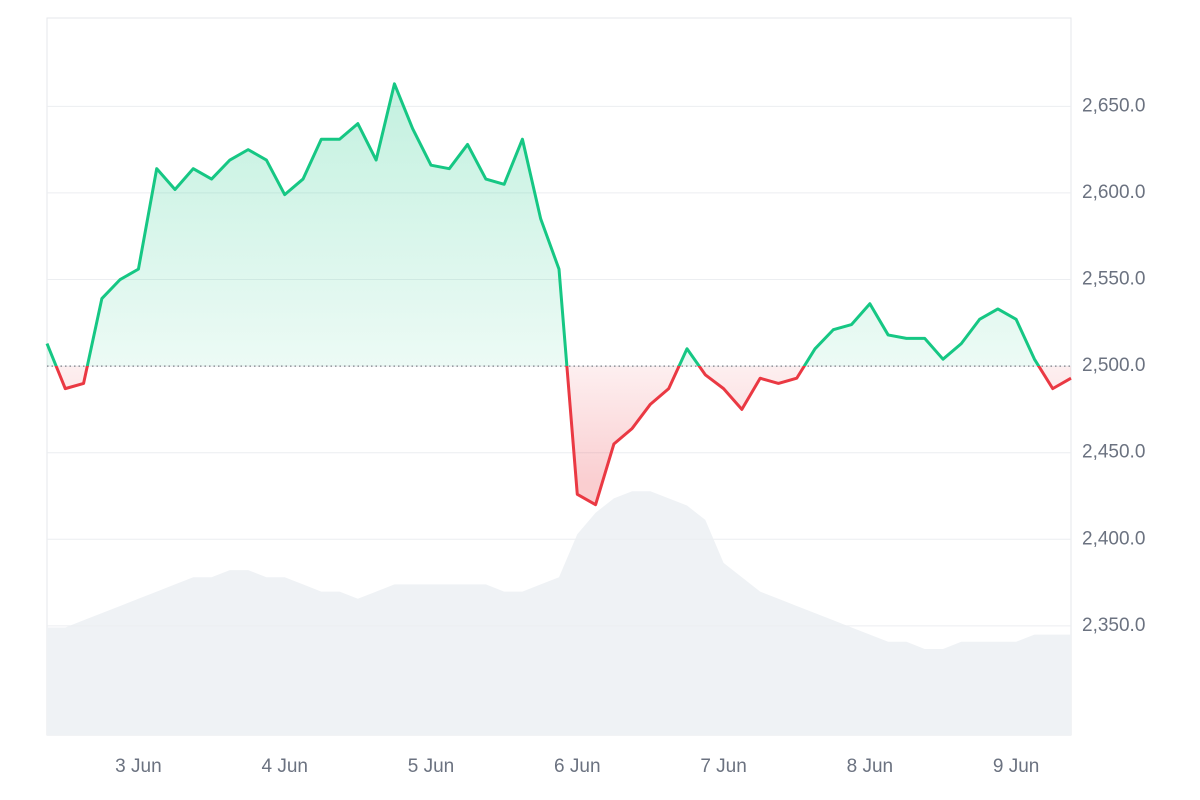  I want to click on x-tick-label: 7 Jun, so click(723, 766).